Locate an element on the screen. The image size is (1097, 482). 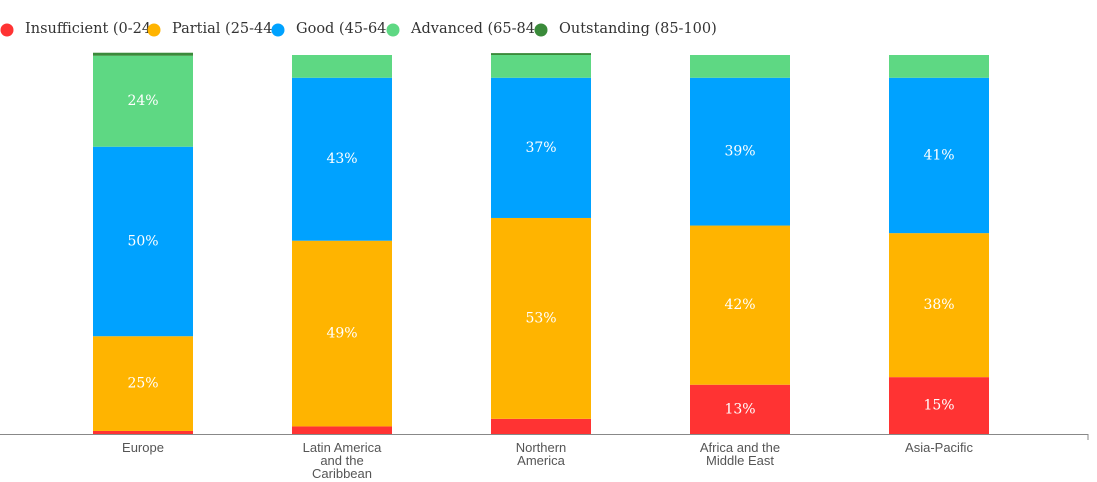
value-label: 53% is located at coordinates (540, 318).